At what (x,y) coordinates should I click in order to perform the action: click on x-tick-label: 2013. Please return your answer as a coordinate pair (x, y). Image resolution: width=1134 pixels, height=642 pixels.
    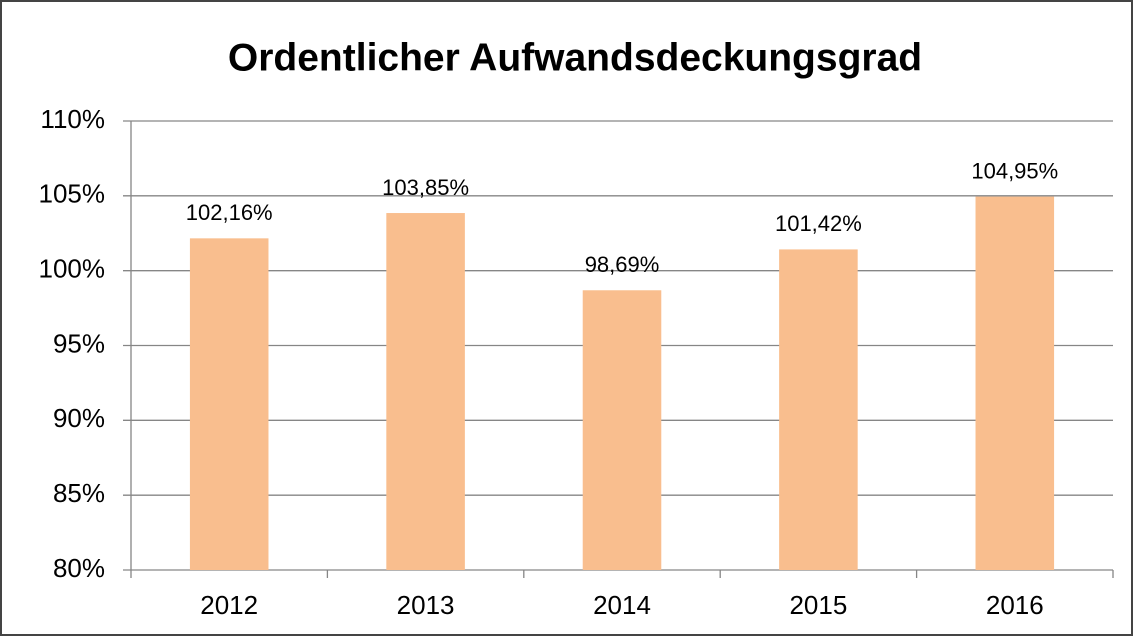
    Looking at the image, I should click on (426, 605).